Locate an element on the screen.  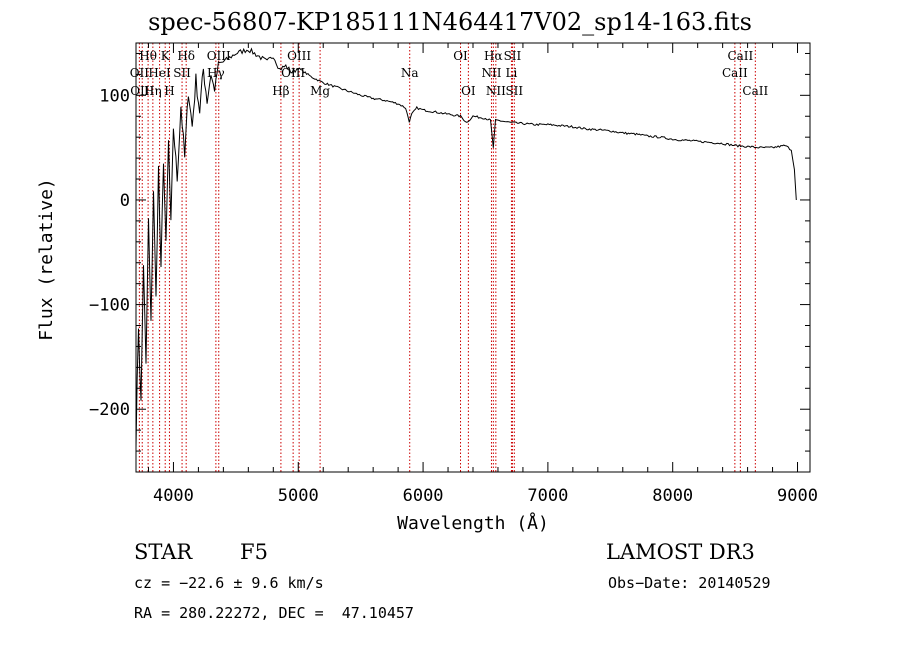
x-axis-label: Wavelength (Å) is located at coordinates (473, 523).